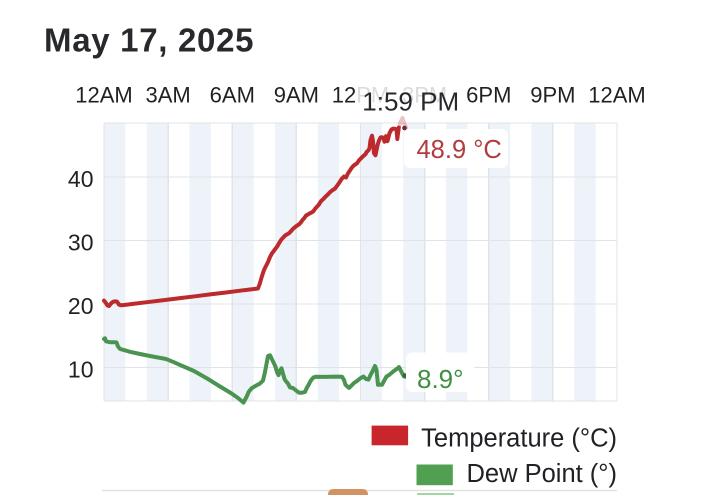 Image resolution: width=720 pixels, height=495 pixels. I want to click on svg-text: 40, so click(81, 179).